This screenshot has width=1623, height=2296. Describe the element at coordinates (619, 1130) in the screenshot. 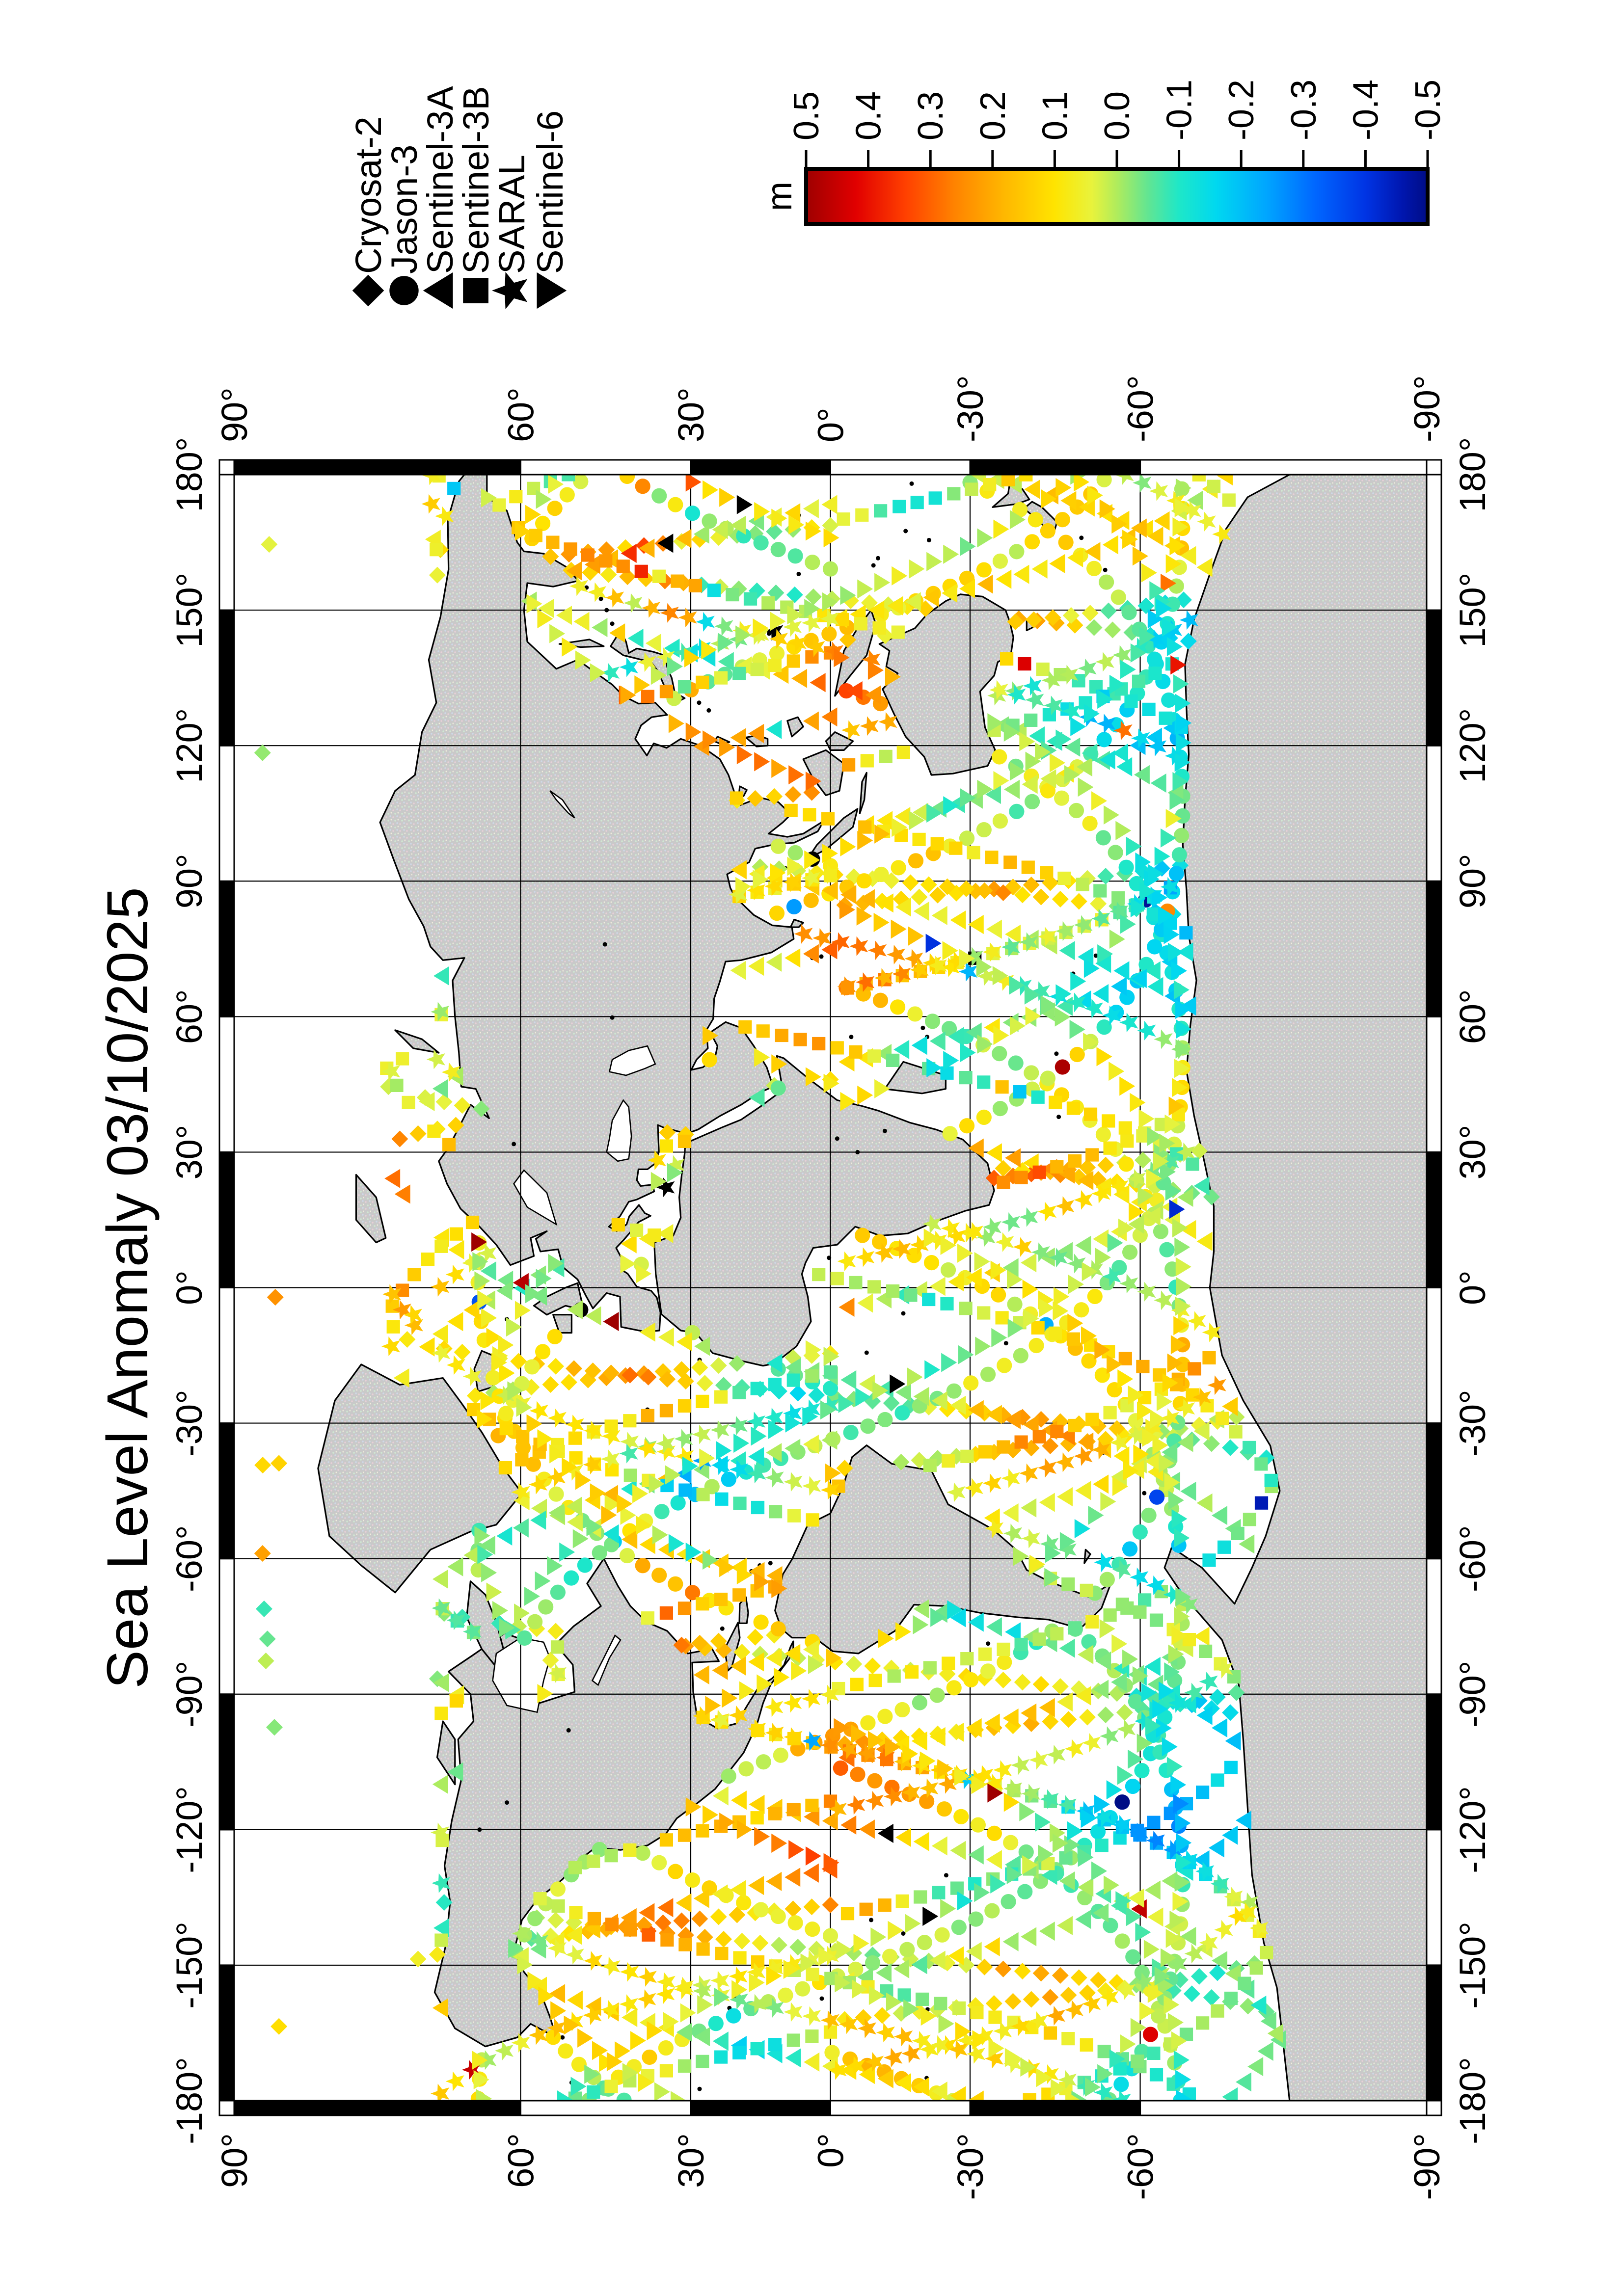

I see `lake-black_sea` at that location.